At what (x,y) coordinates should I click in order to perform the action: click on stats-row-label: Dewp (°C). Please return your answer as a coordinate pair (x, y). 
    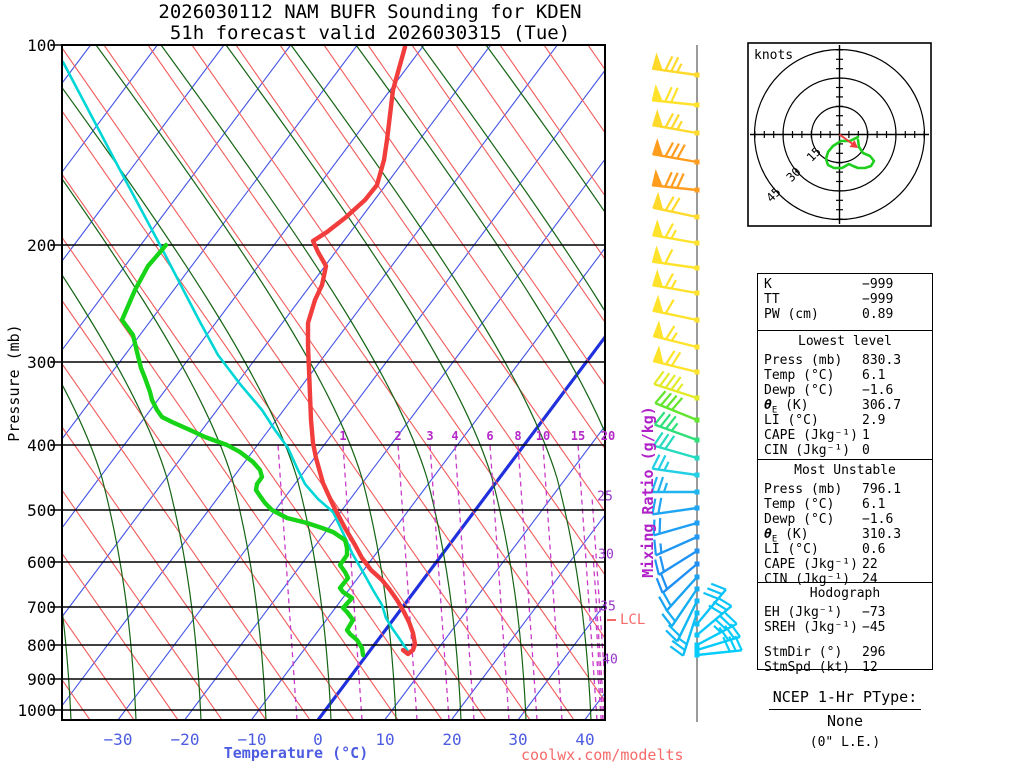
    Looking at the image, I should click on (799, 390).